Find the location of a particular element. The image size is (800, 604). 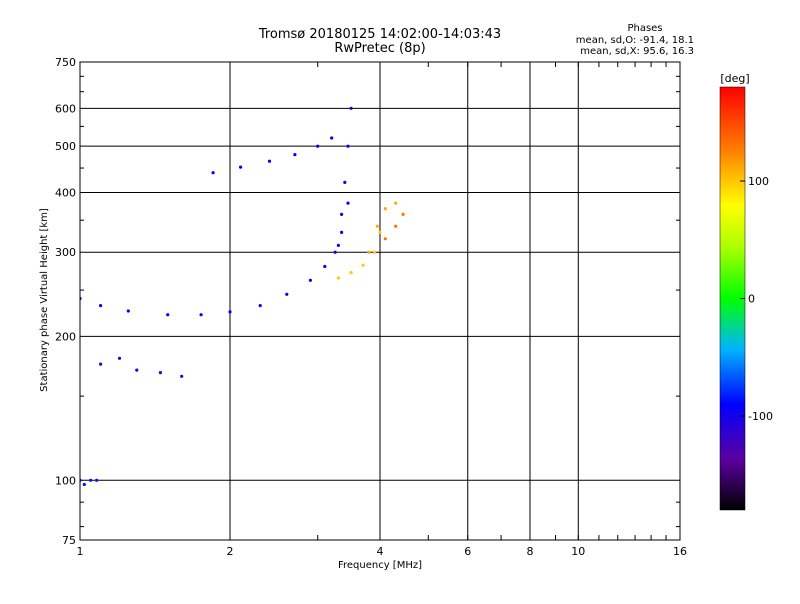

y-tick-label: 100 is located at coordinates (65, 480).